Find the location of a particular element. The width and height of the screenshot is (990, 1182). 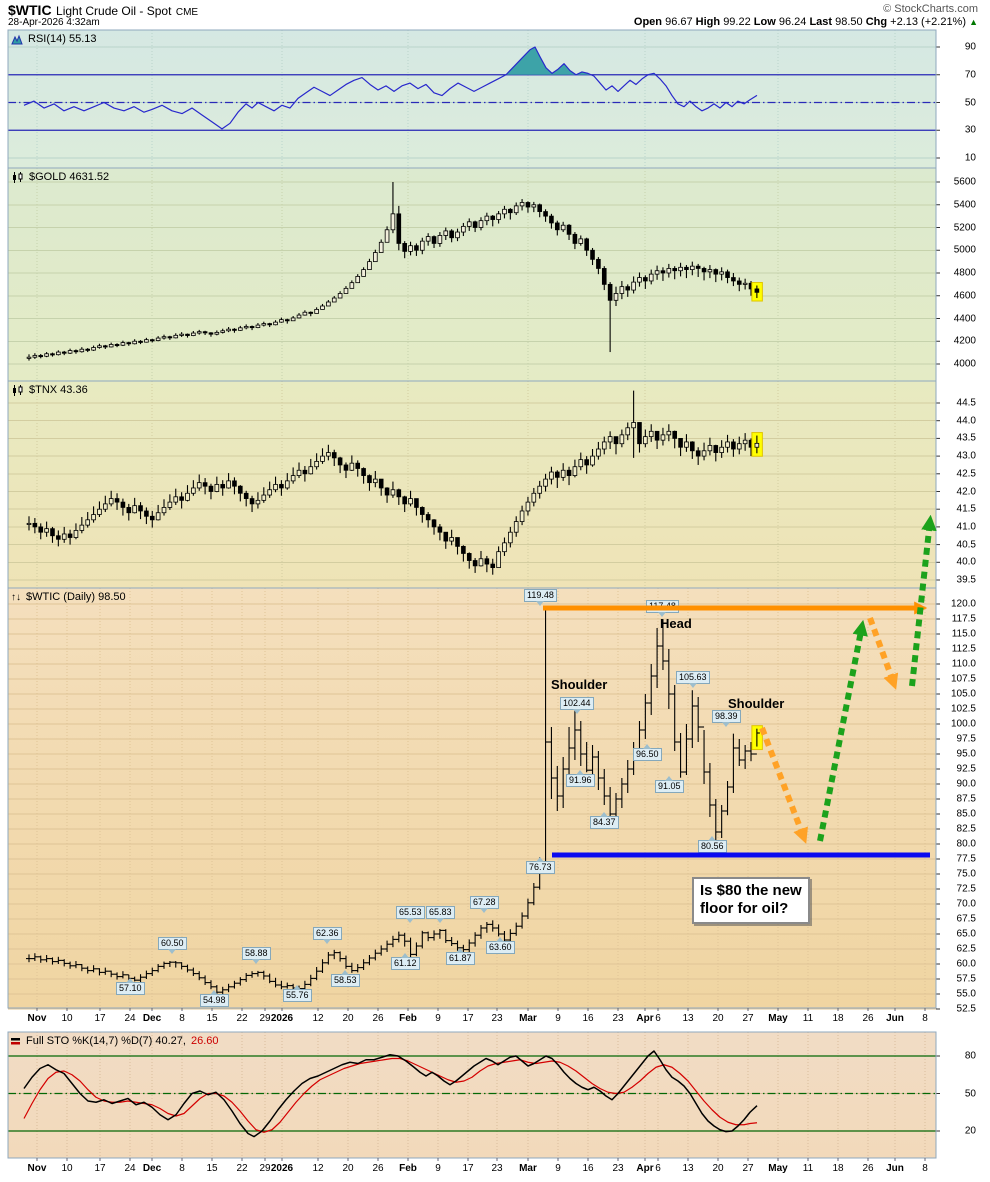

price-callout: 76.73 is located at coordinates (540, 865).